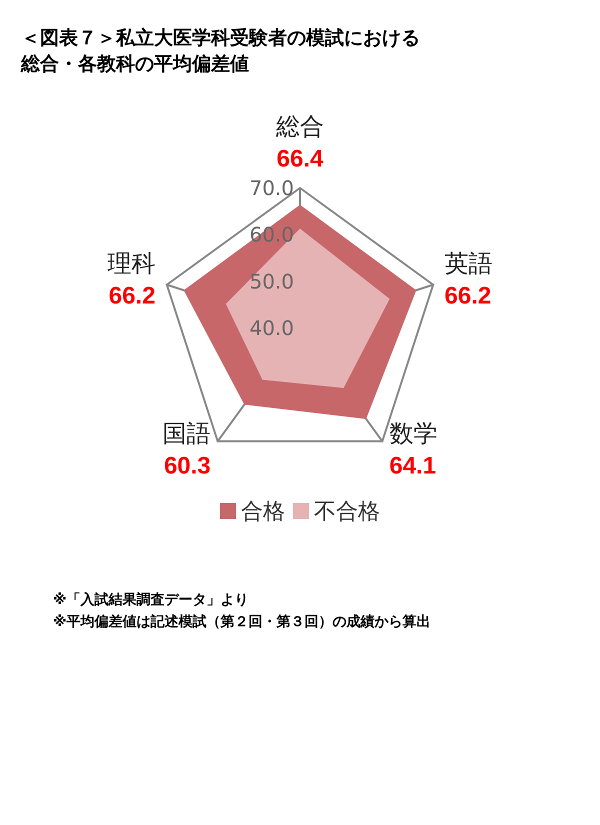  What do you see at coordinates (468, 264) in the screenshot?
I see `spoke-label: 英語` at bounding box center [468, 264].